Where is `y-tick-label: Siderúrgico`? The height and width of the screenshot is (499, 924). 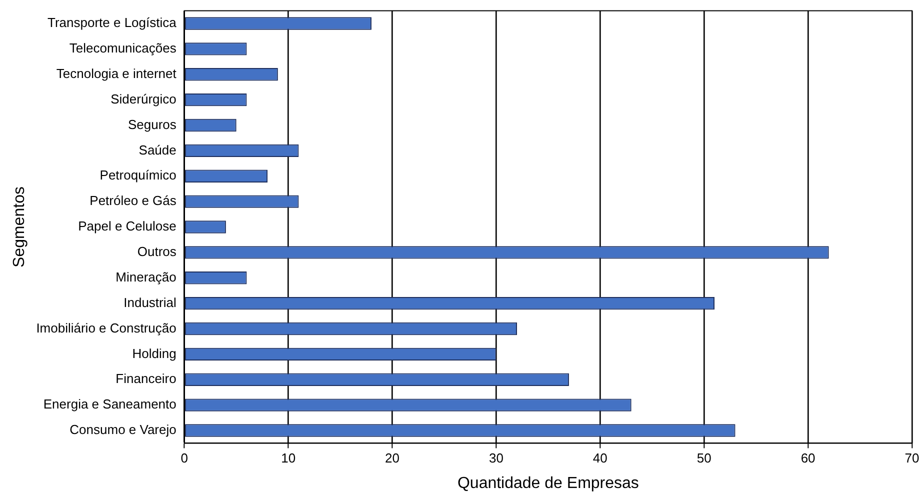 y-tick-label: Siderúrgico is located at coordinates (143, 98).